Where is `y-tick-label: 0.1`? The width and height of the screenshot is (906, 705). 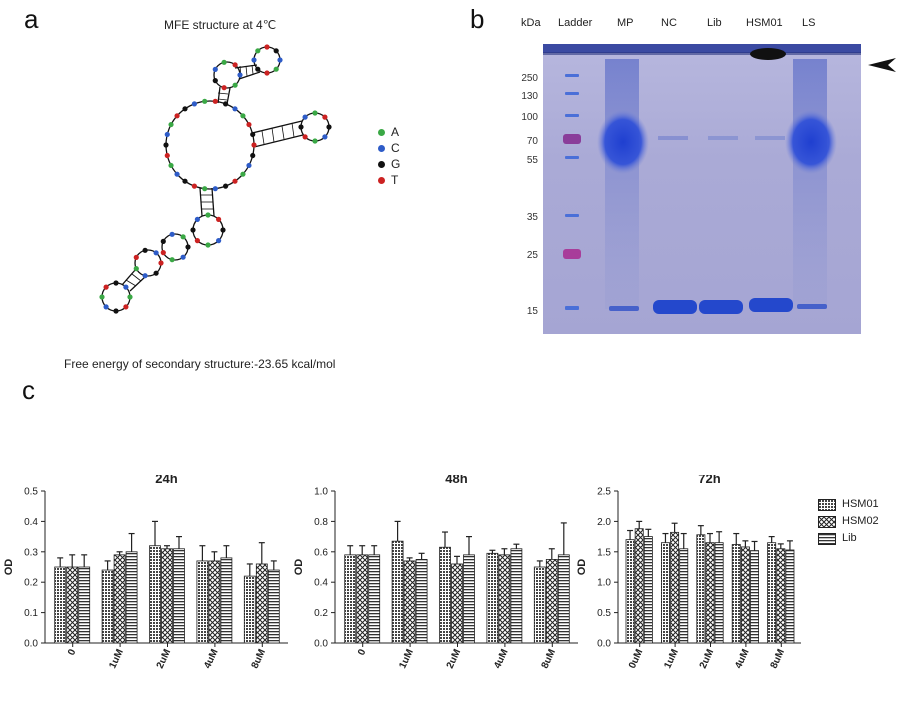 y-tick-label: 0.1 is located at coordinates (31, 613).